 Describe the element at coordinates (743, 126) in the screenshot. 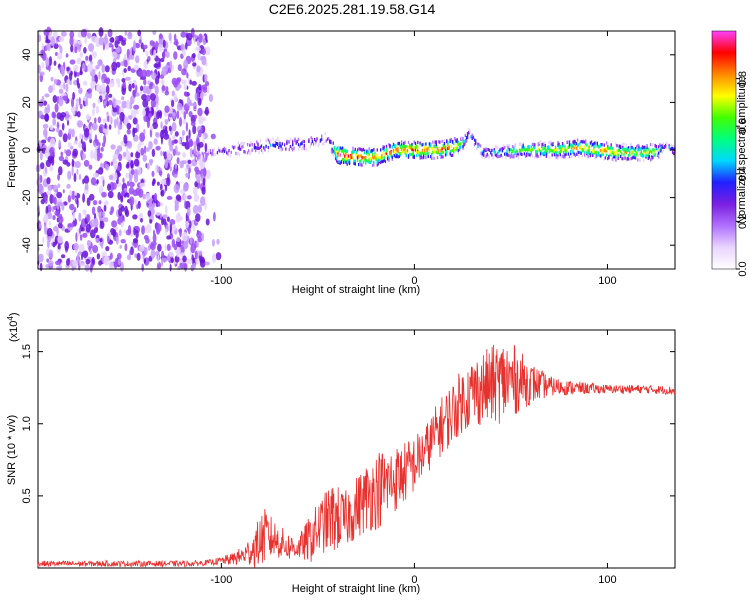

I see `colorbar-tick-label: 0.6` at that location.